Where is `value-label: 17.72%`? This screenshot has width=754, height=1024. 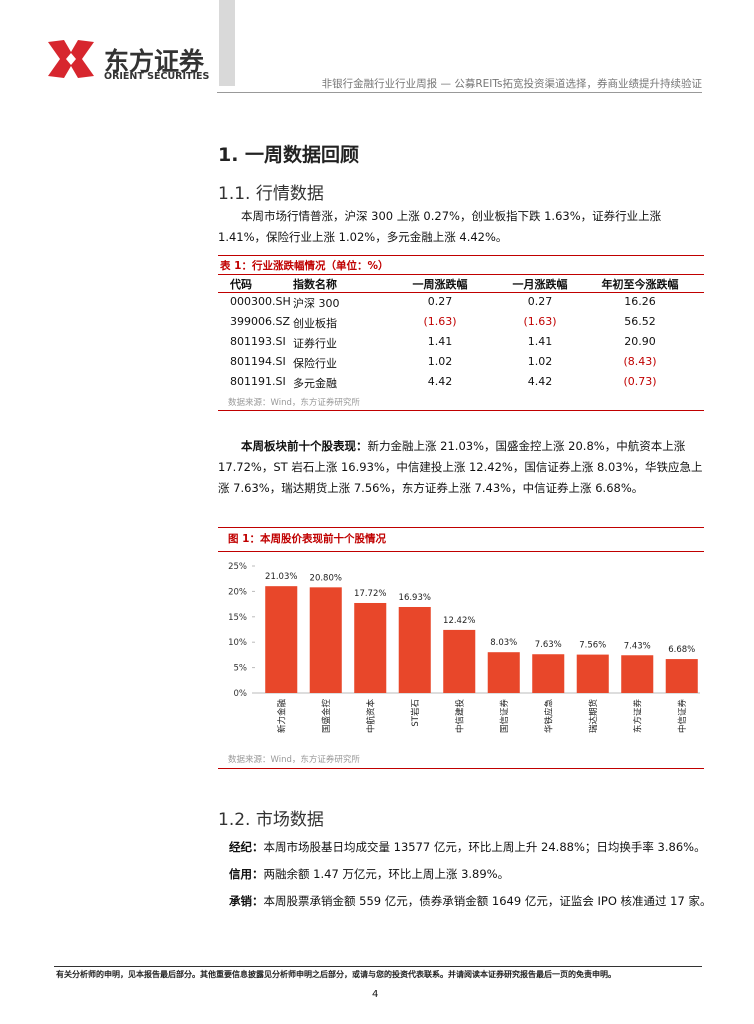 value-label: 17.72% is located at coordinates (370, 594).